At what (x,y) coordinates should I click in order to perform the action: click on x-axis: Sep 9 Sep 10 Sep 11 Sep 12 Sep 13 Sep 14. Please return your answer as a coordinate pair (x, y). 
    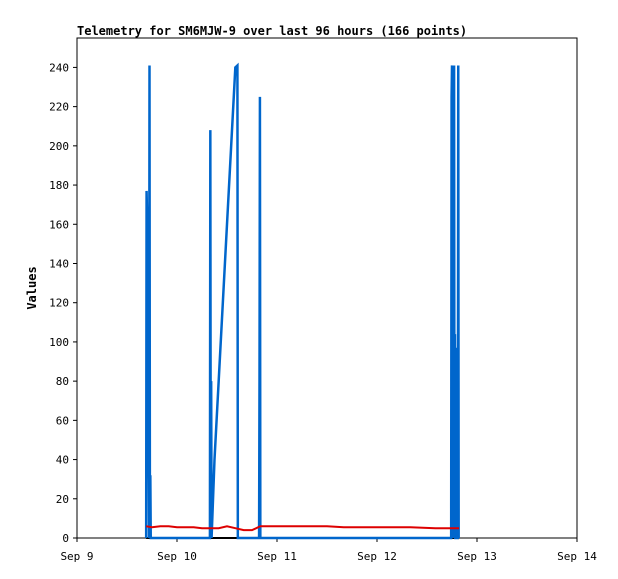
    Looking at the image, I should click on (328, 550).